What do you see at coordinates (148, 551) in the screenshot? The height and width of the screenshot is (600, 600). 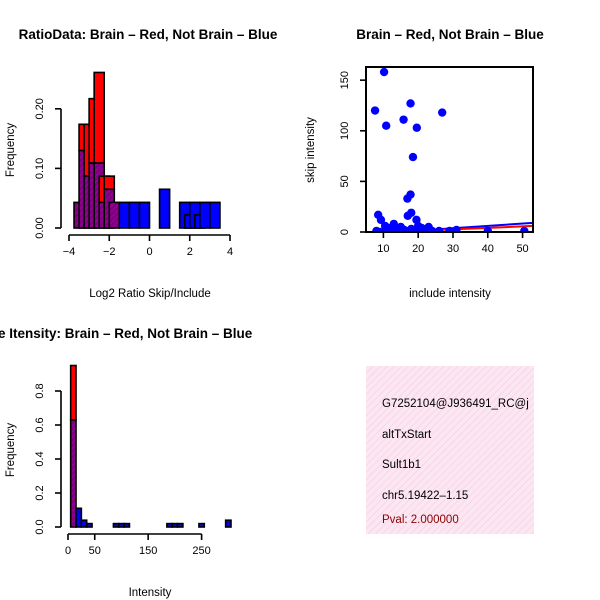 I see `x-tick-label: 150` at bounding box center [148, 551].